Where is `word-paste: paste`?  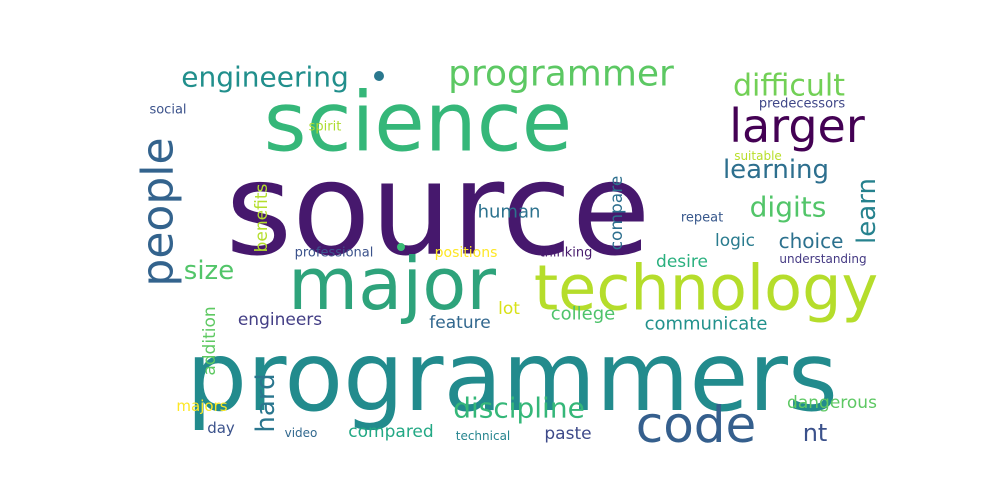
word-paste: paste is located at coordinates (567, 434).